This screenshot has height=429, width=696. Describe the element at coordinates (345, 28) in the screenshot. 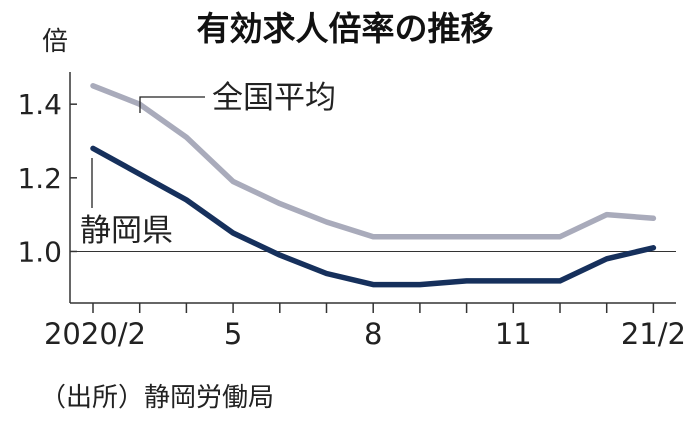

I see `chart-title: 有効求人倍率の推移` at that location.